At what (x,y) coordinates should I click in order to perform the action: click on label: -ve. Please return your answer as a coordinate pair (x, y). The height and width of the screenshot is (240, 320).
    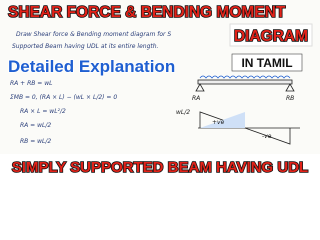
    Looking at the image, I should click on (267, 136).